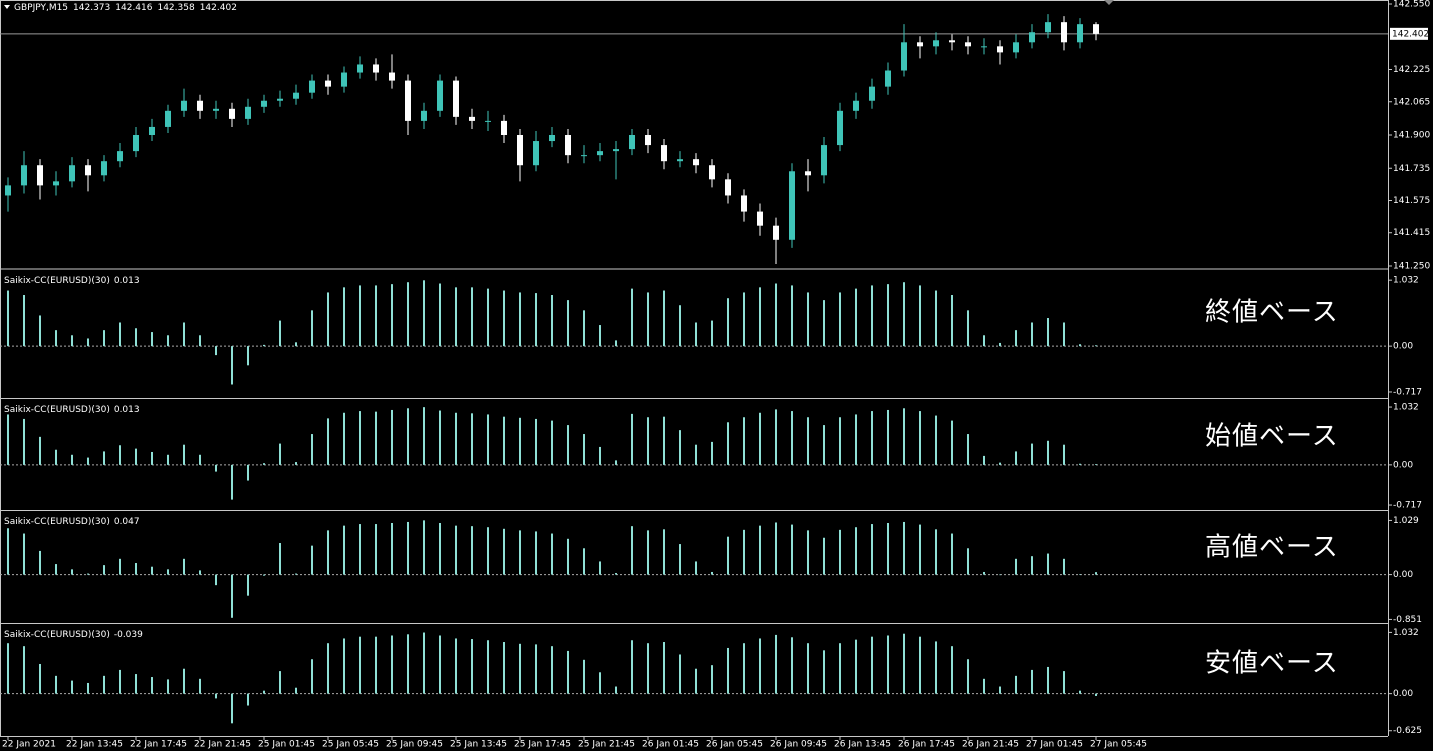 This screenshot has width=1433, height=751. Describe the element at coordinates (1411, 233) in the screenshot. I see `y-tick-label: 141.415` at that location.